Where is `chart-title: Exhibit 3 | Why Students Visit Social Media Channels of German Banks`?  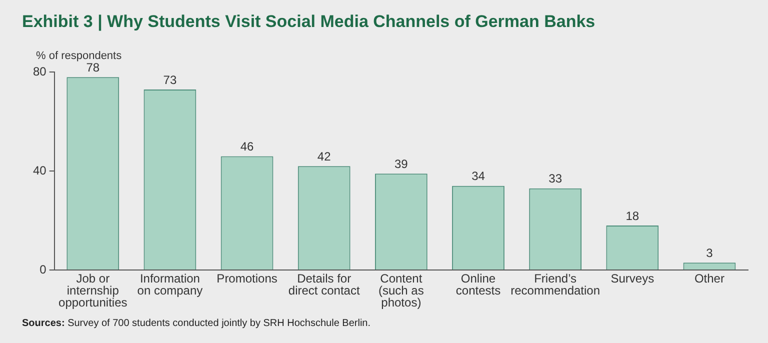 chart-title: Exhibit 3 | Why Students Visit Social Media Channels of German Banks is located at coordinates (309, 22).